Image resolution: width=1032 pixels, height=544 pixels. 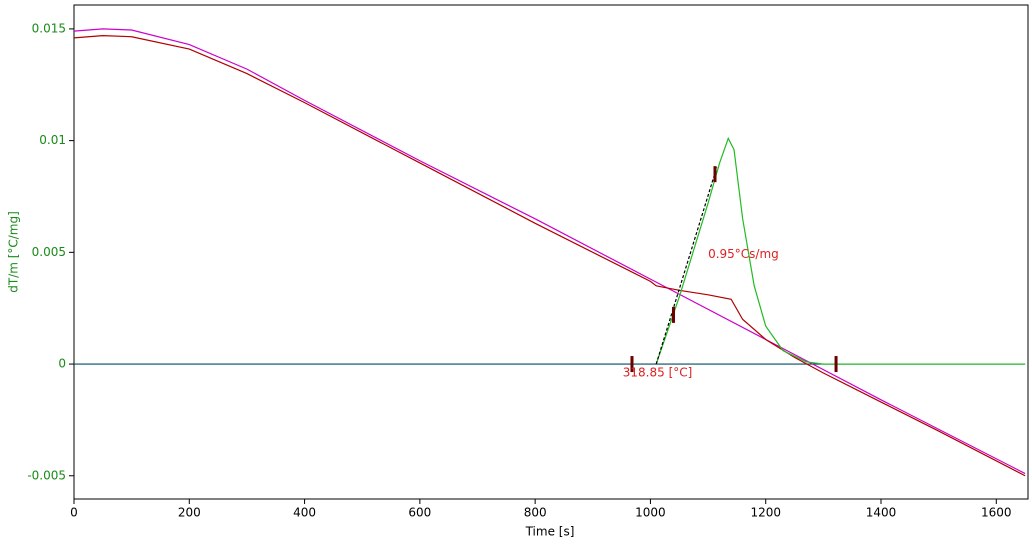 I want to click on data-line, so click(x=686, y=266).